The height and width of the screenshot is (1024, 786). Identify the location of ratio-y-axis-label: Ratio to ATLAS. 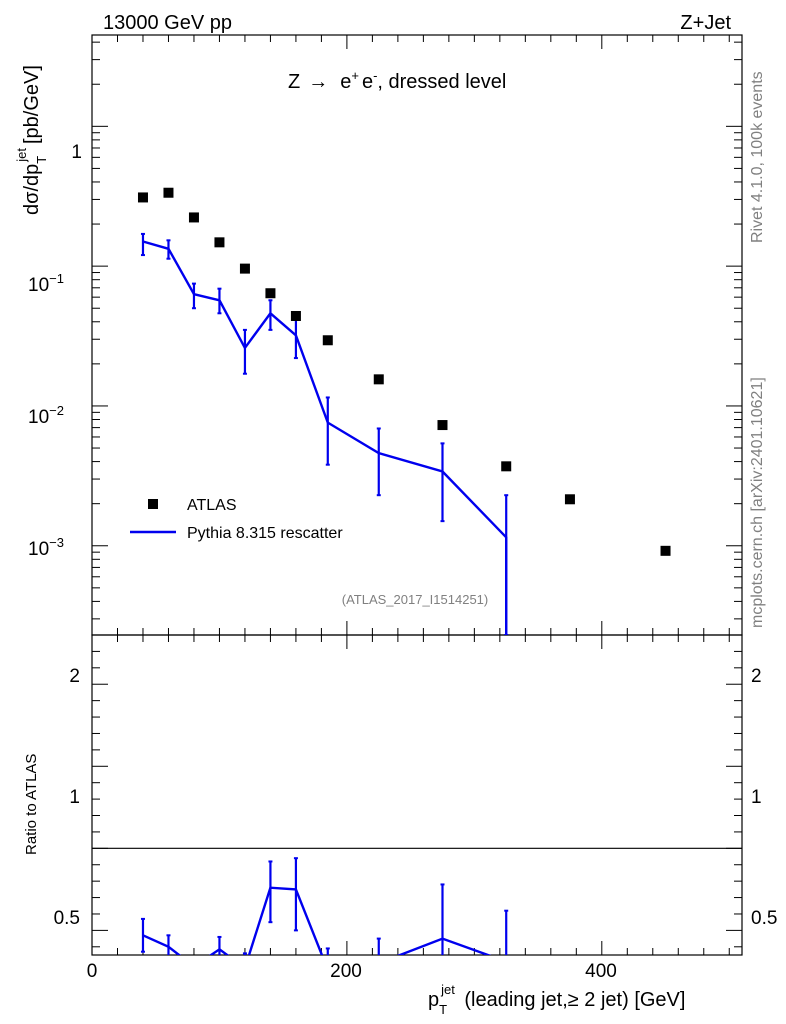
(31, 804).